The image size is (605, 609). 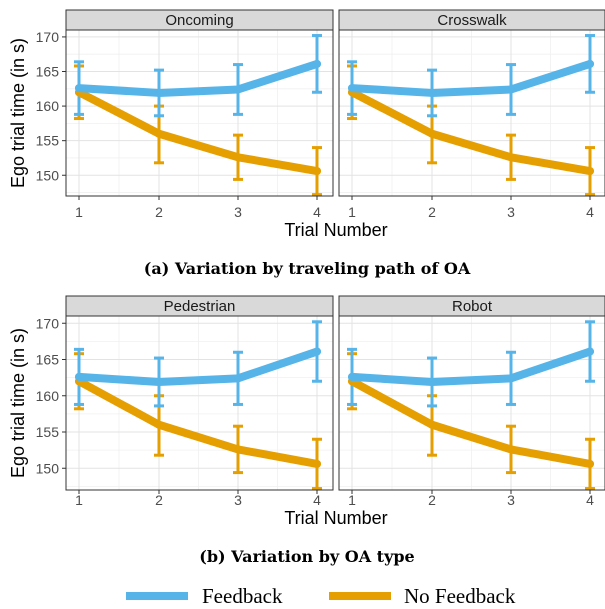 What do you see at coordinates (321, 596) in the screenshot?
I see `legend: Feedback No Feedback` at bounding box center [321, 596].